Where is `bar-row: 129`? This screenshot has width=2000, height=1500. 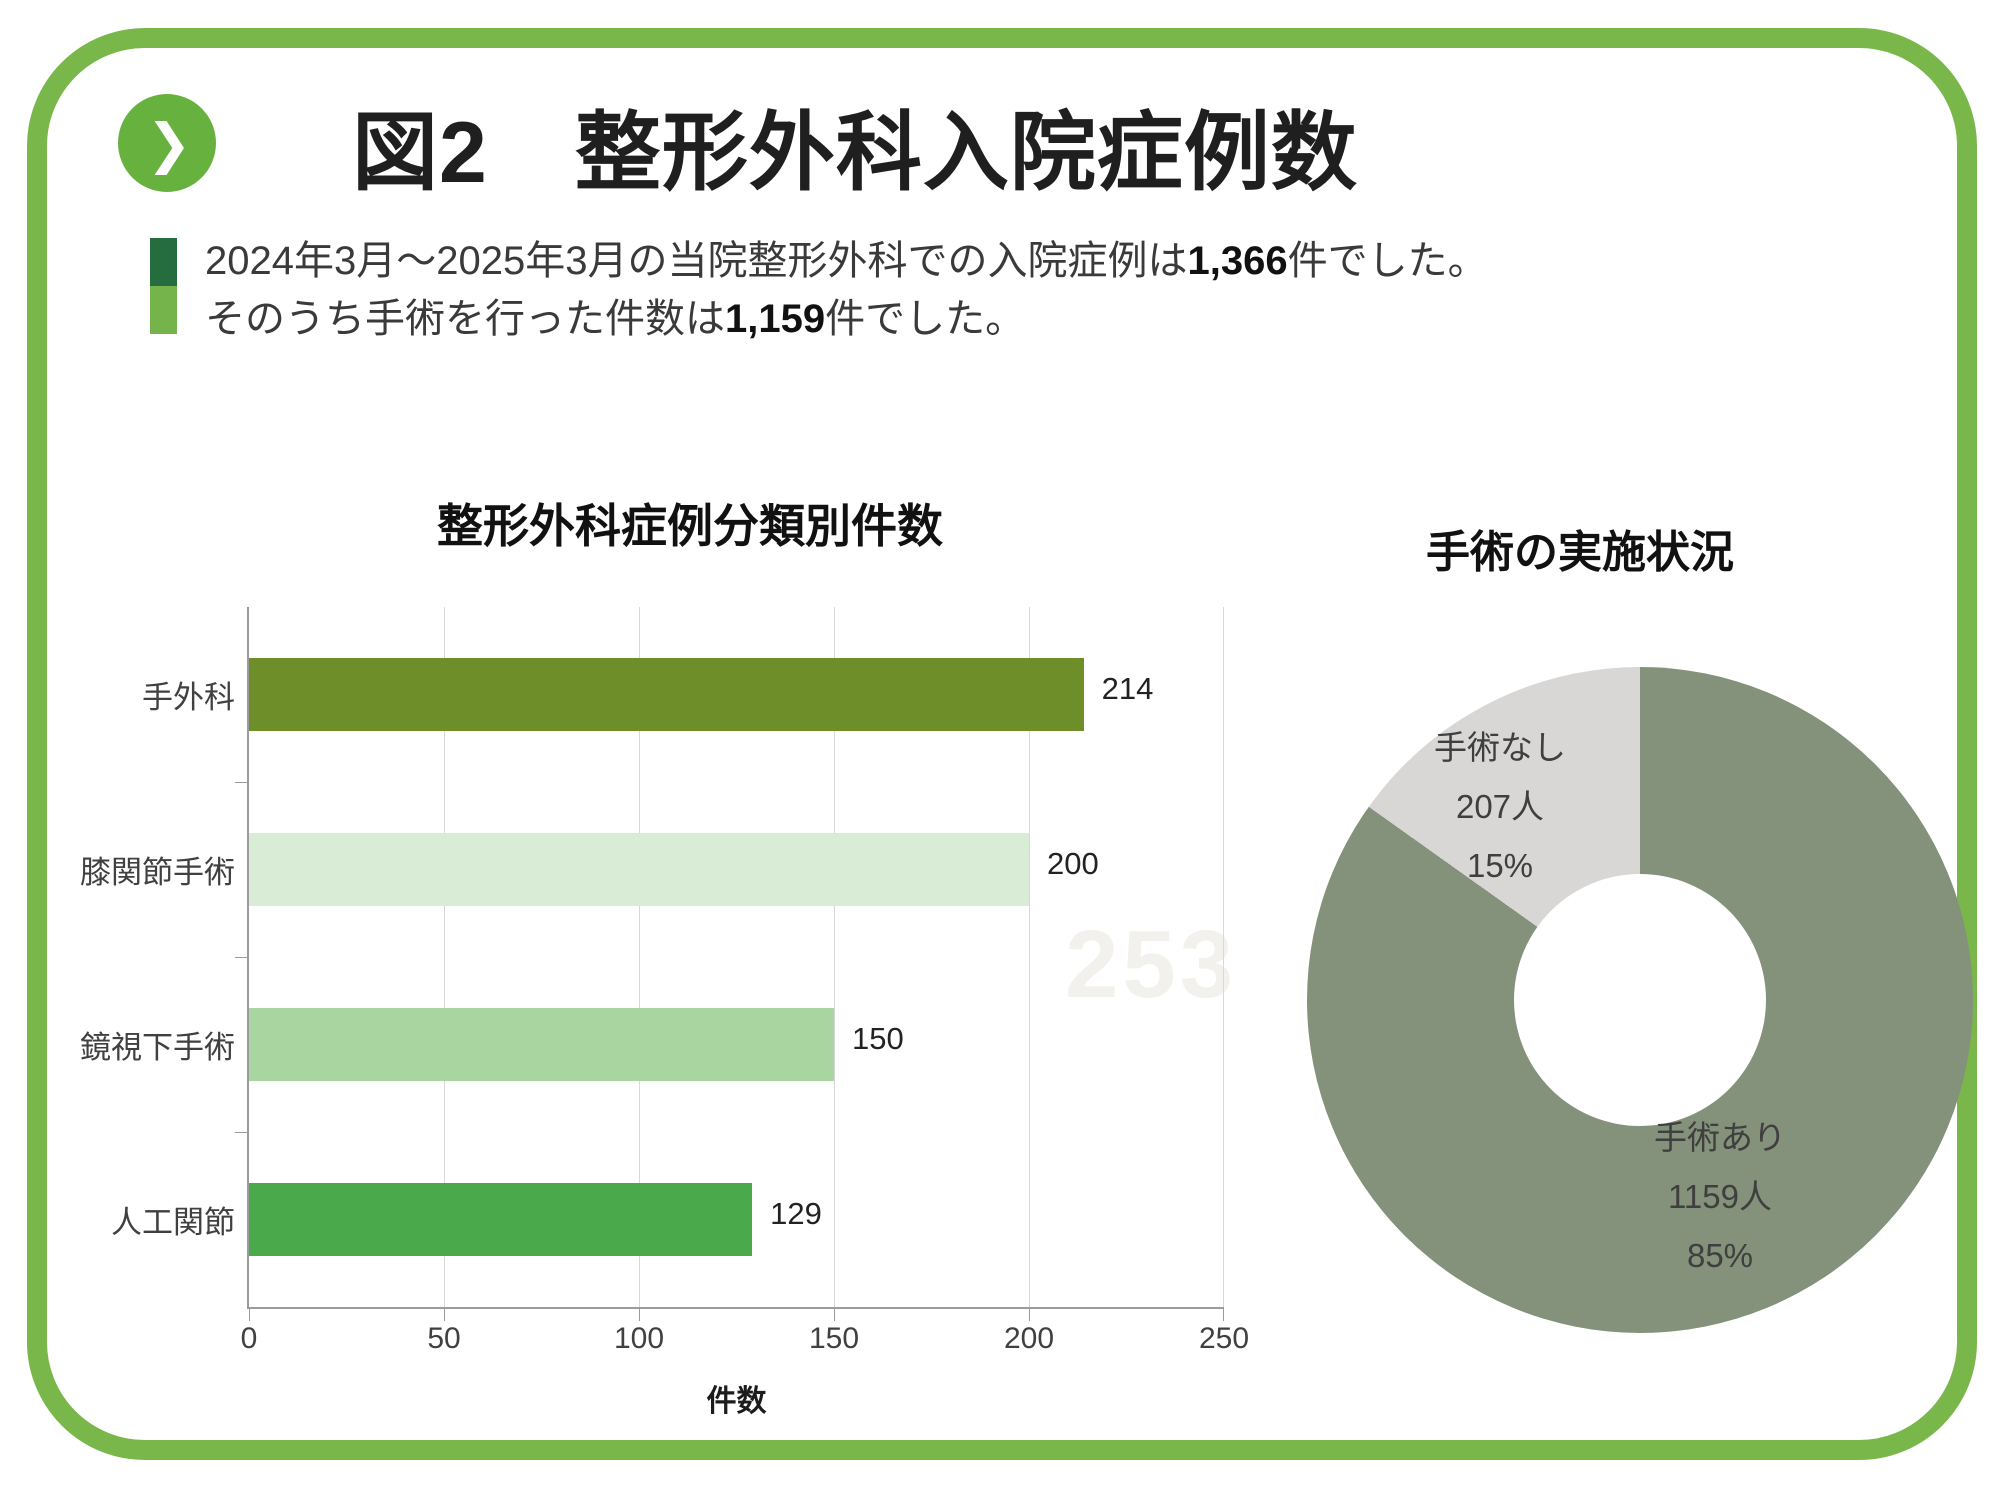 bar-row: 129 is located at coordinates (736, 1219).